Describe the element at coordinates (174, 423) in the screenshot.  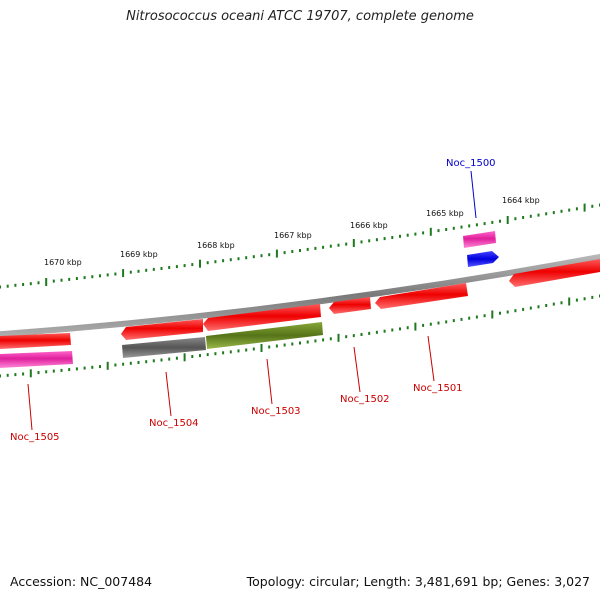
I see `gene-label: Noc_1504` at that location.